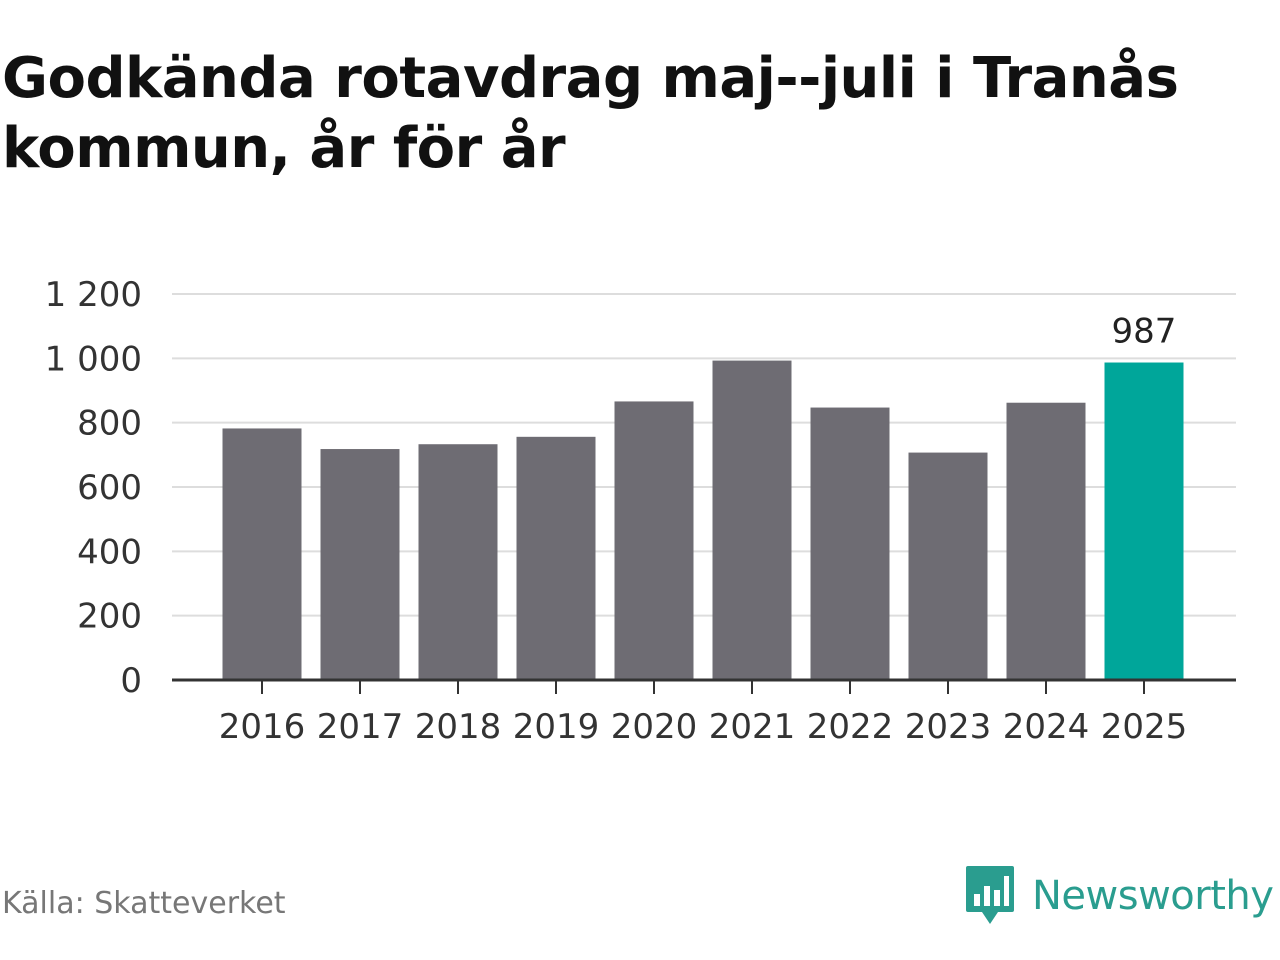 The height and width of the screenshot is (960, 1280). Describe the element at coordinates (1144, 521) in the screenshot. I see `bar-2025` at that location.